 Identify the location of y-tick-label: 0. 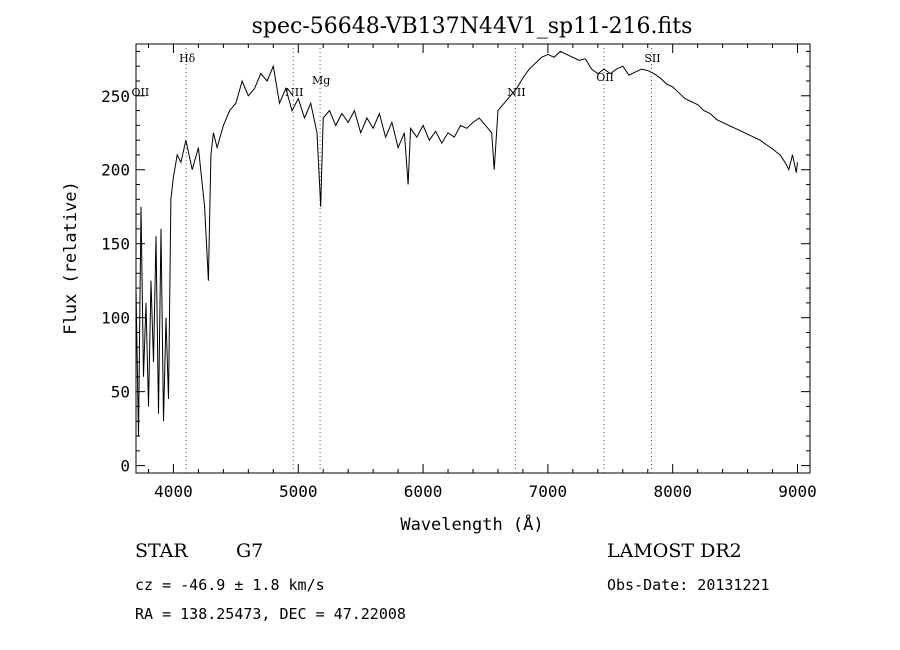
(125, 466).